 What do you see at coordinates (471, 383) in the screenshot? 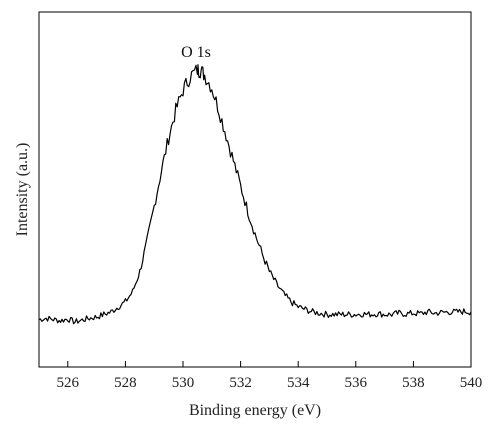
I see `x-tick-label-540: 540` at bounding box center [471, 383].